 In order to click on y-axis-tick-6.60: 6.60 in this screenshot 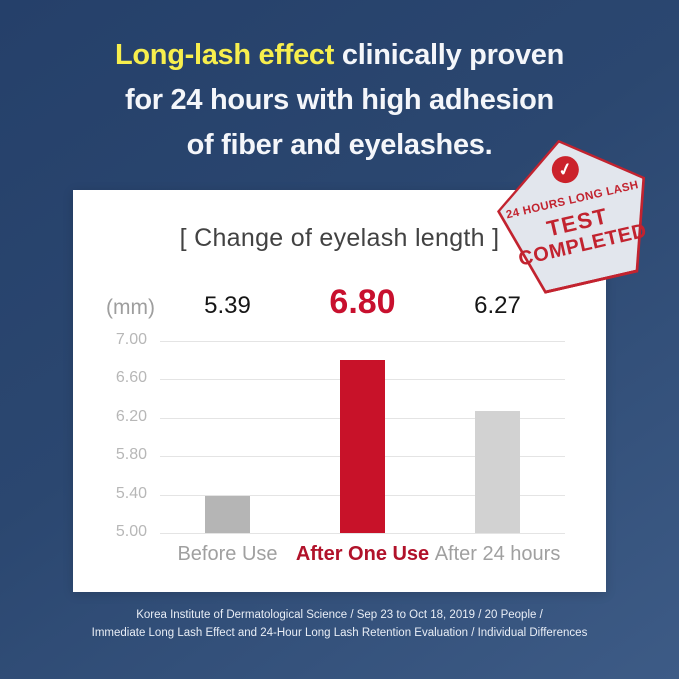, I will do `click(131, 378)`.